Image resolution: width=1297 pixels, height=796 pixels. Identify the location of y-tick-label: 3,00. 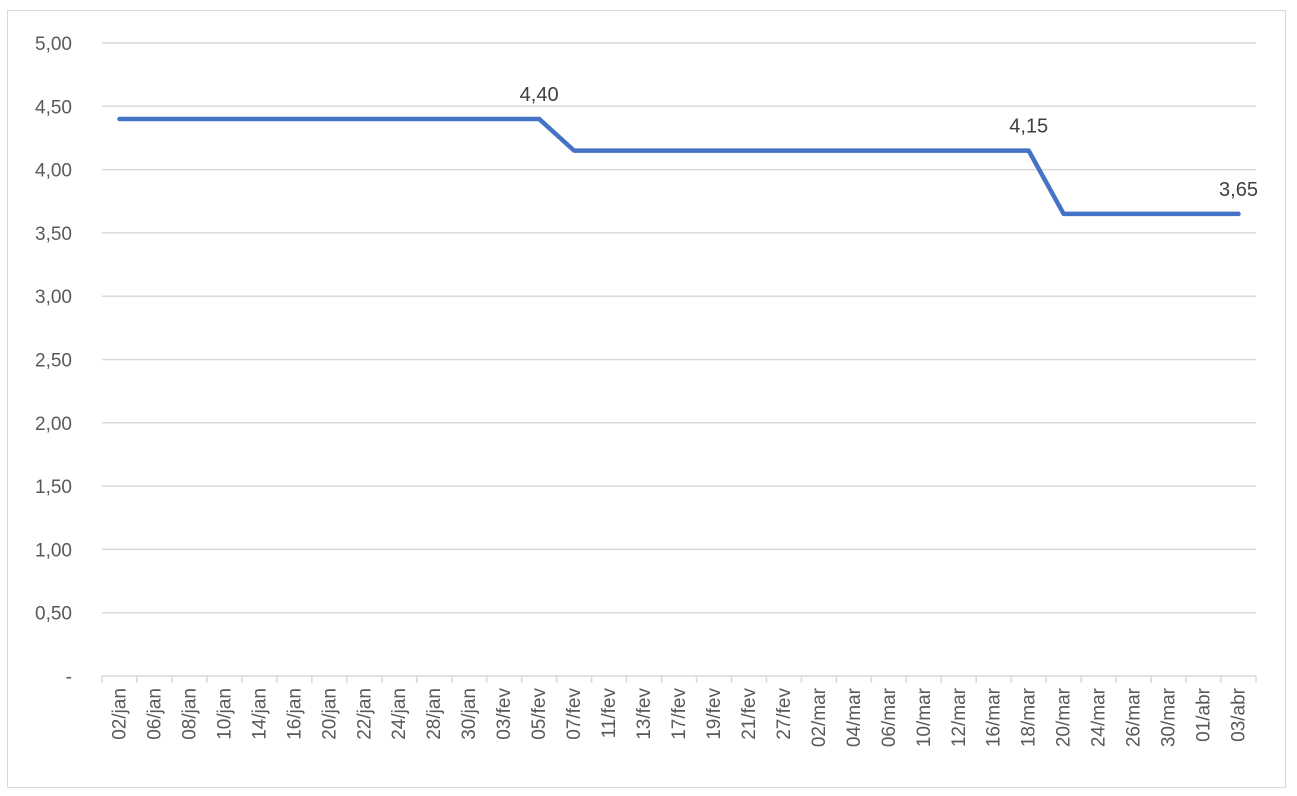
(53, 297).